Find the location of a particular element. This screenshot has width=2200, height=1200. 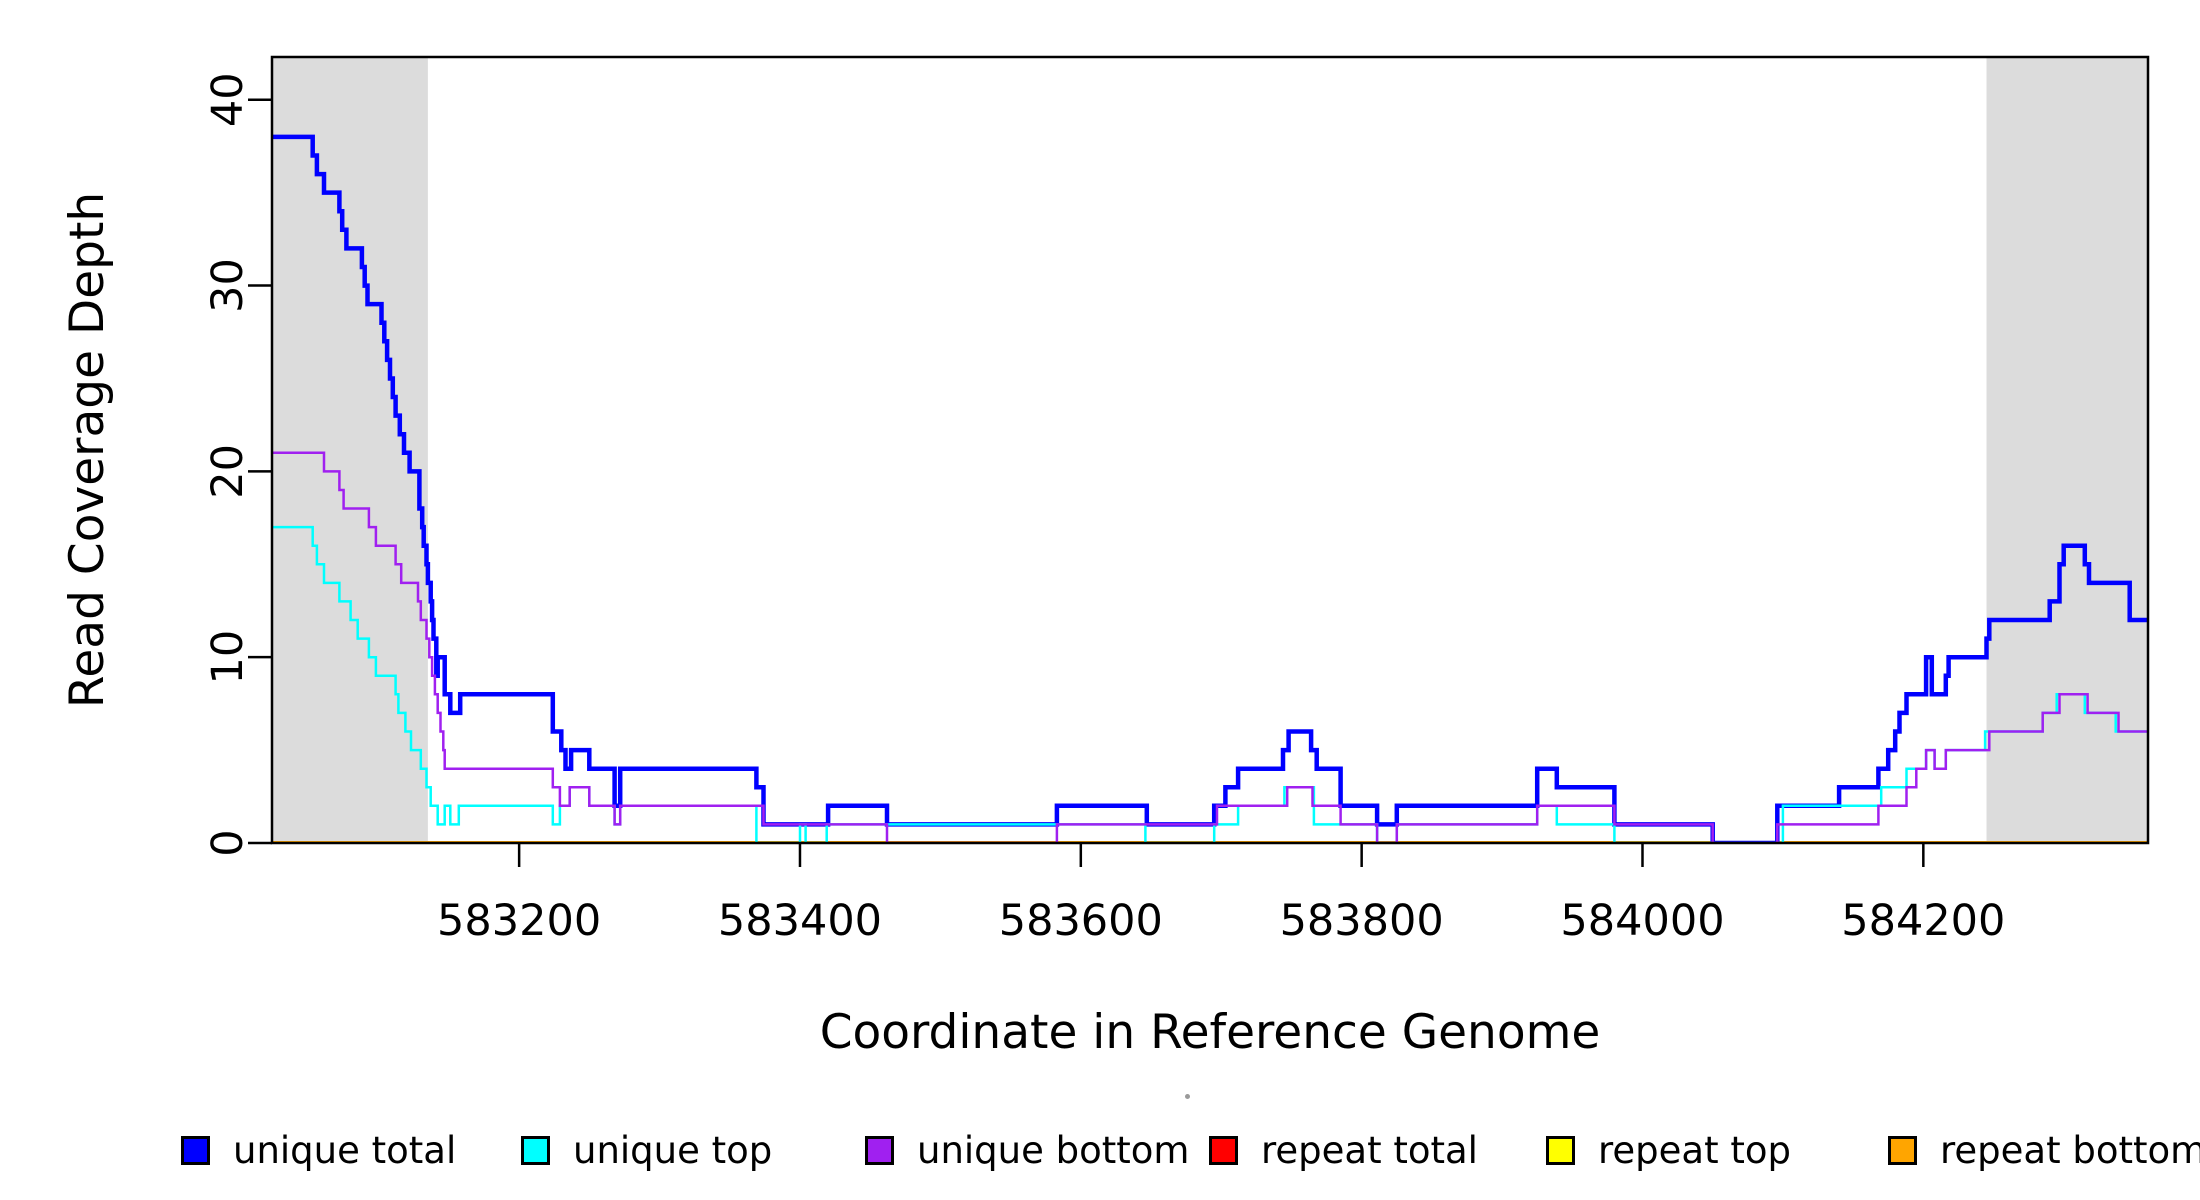

stray-dot-artifact is located at coordinates (1187, 1096).